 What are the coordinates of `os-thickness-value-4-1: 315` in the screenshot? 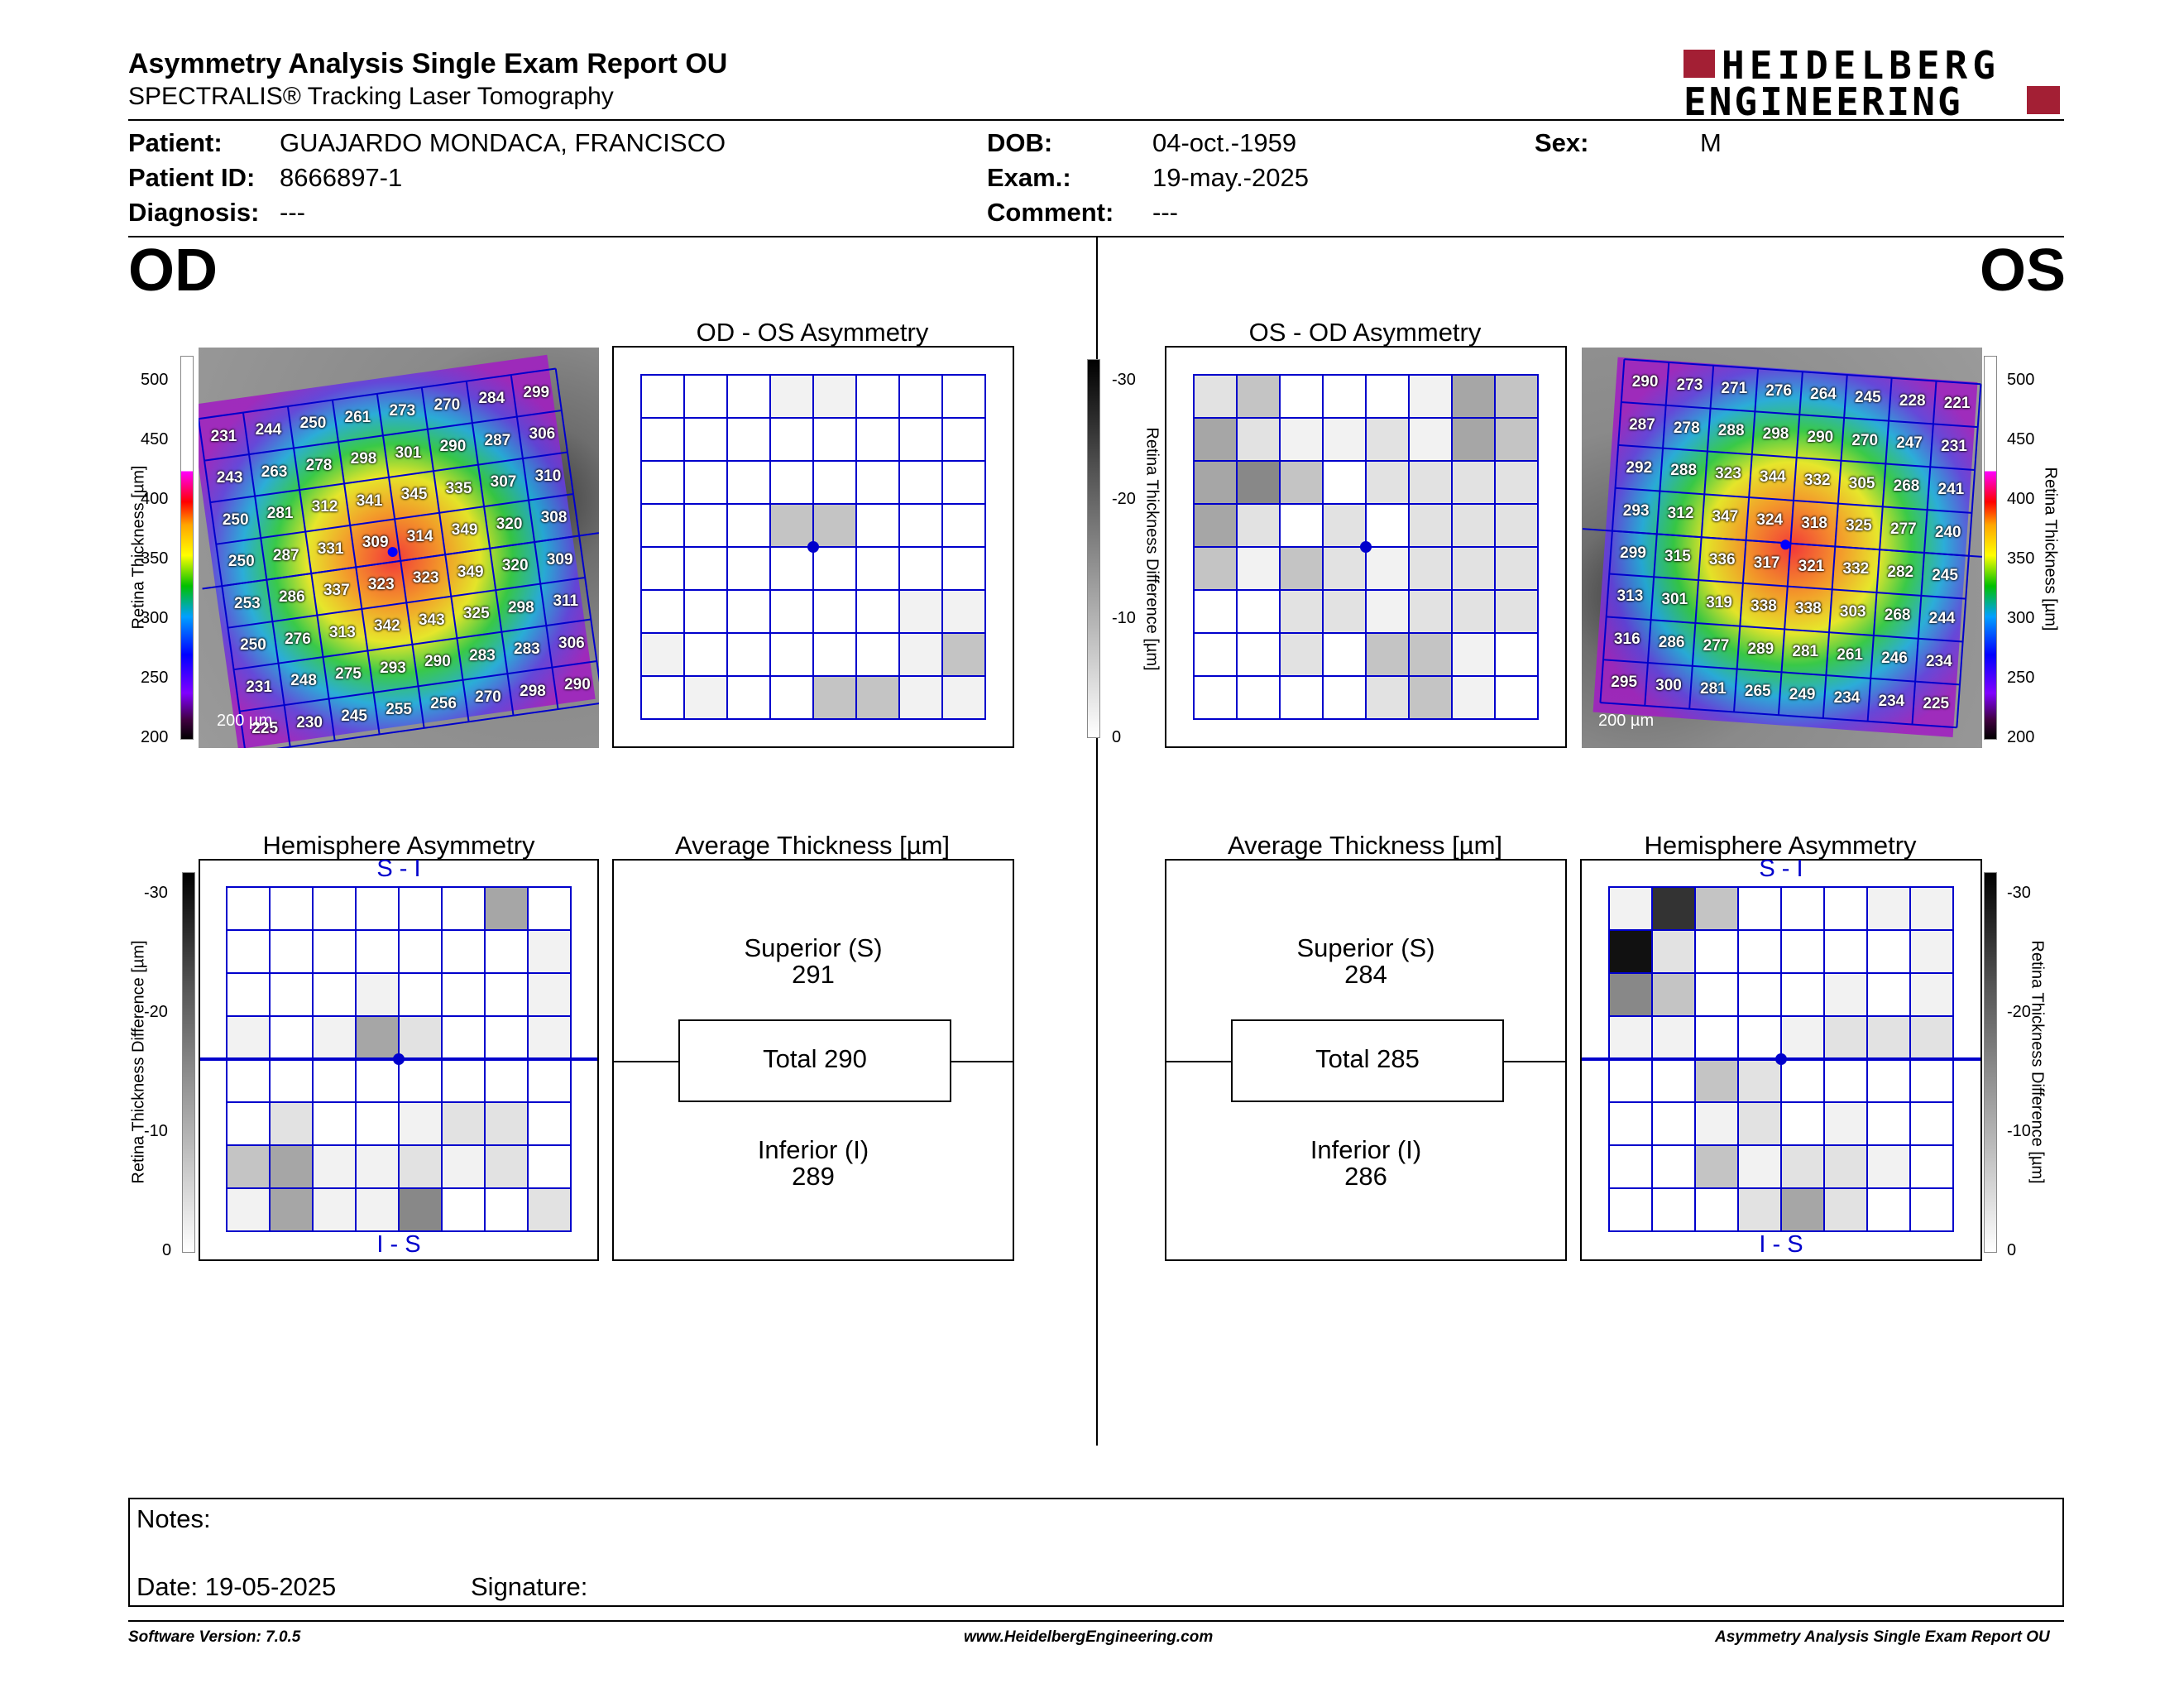 It's located at (1677, 557).